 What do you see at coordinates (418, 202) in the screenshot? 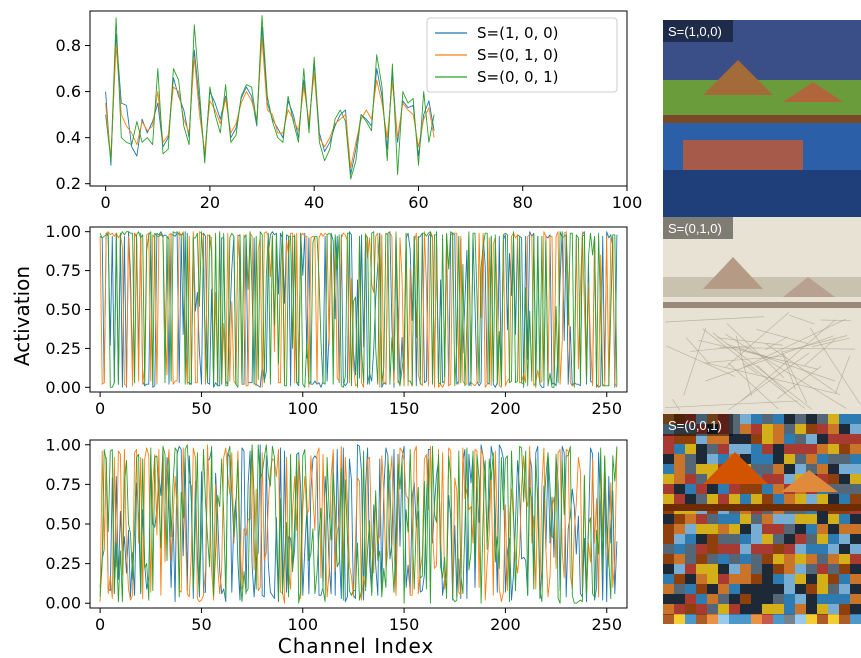
I see `x-tick-label: 60` at bounding box center [418, 202].